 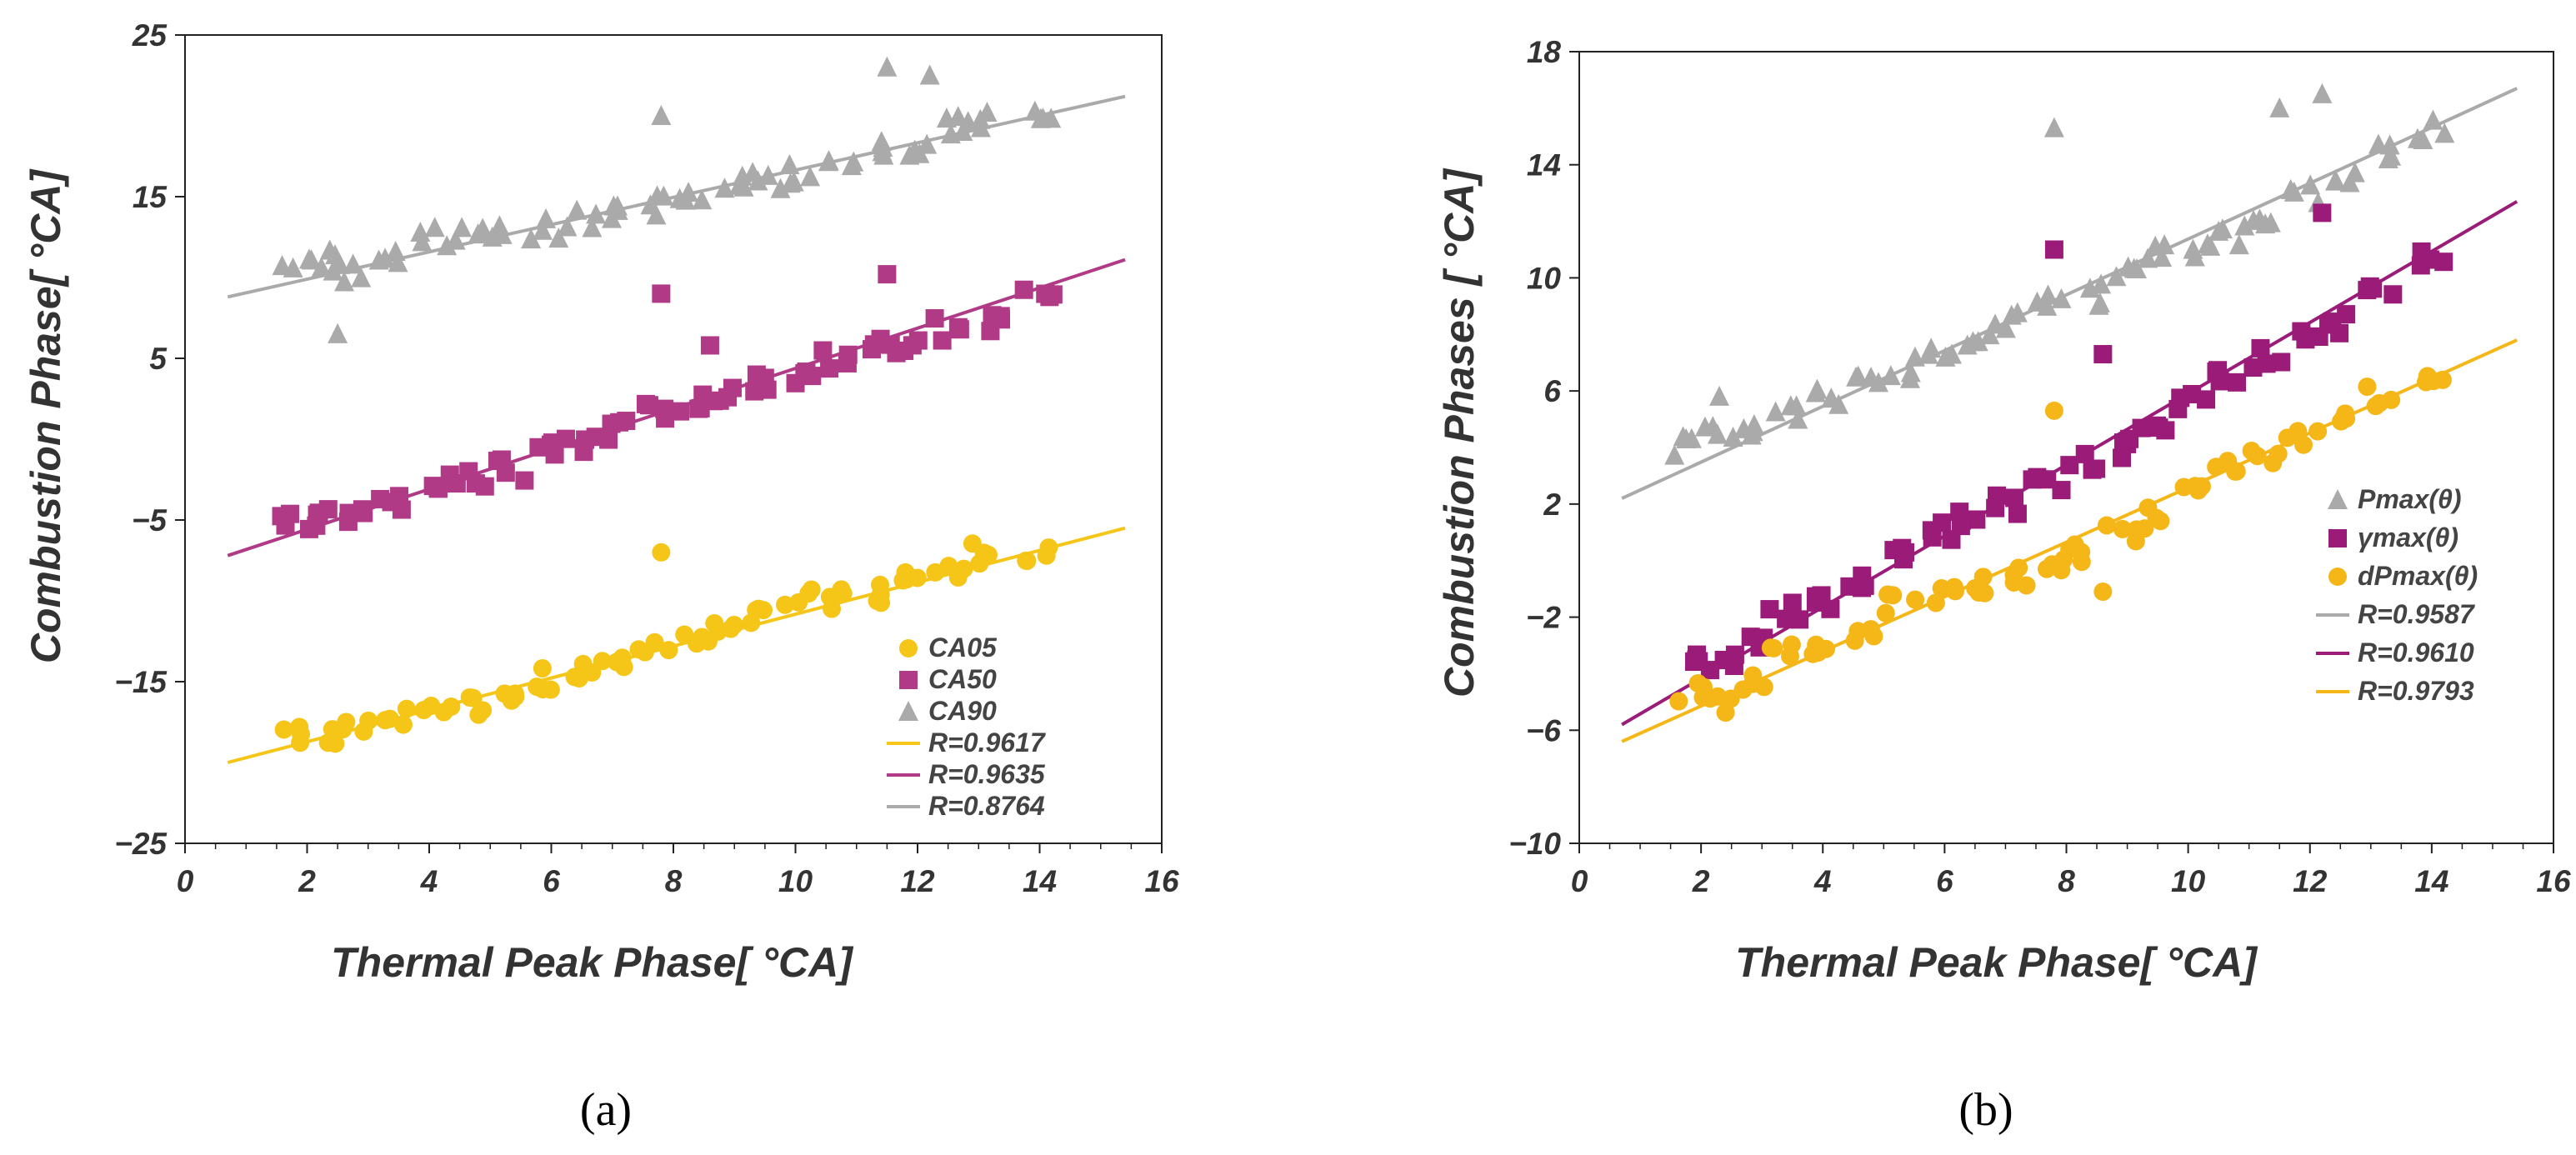 What do you see at coordinates (592, 962) in the screenshot?
I see `chart-a-x-axis-label: Thermal Peak Phase[ °CA]` at bounding box center [592, 962].